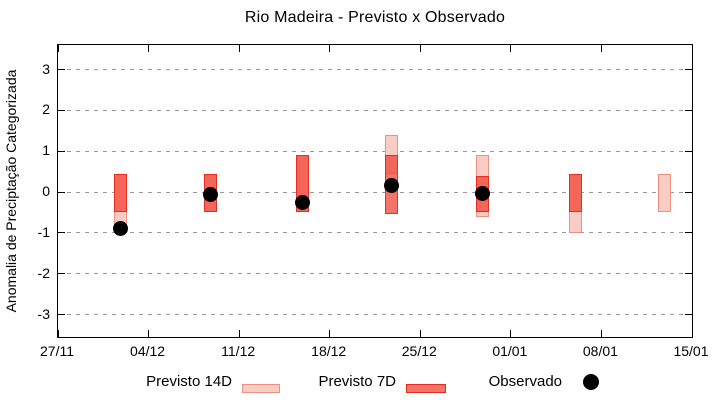 This screenshot has height=400, width=720. What do you see at coordinates (525, 381) in the screenshot?
I see `legend-label-observado: Observado` at bounding box center [525, 381].